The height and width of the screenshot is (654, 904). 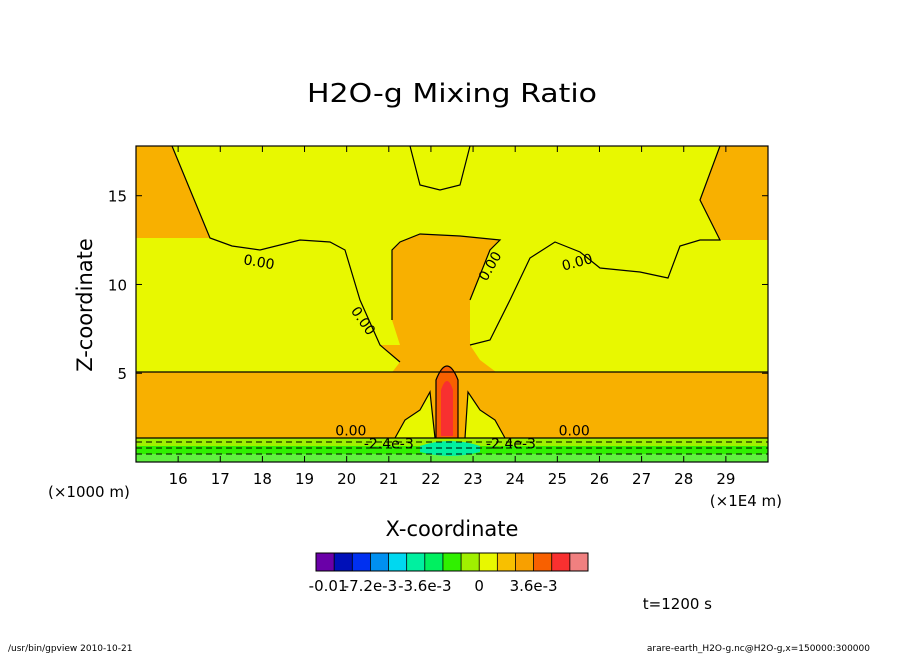 I want to click on negative-contours, so click(x=452, y=448).